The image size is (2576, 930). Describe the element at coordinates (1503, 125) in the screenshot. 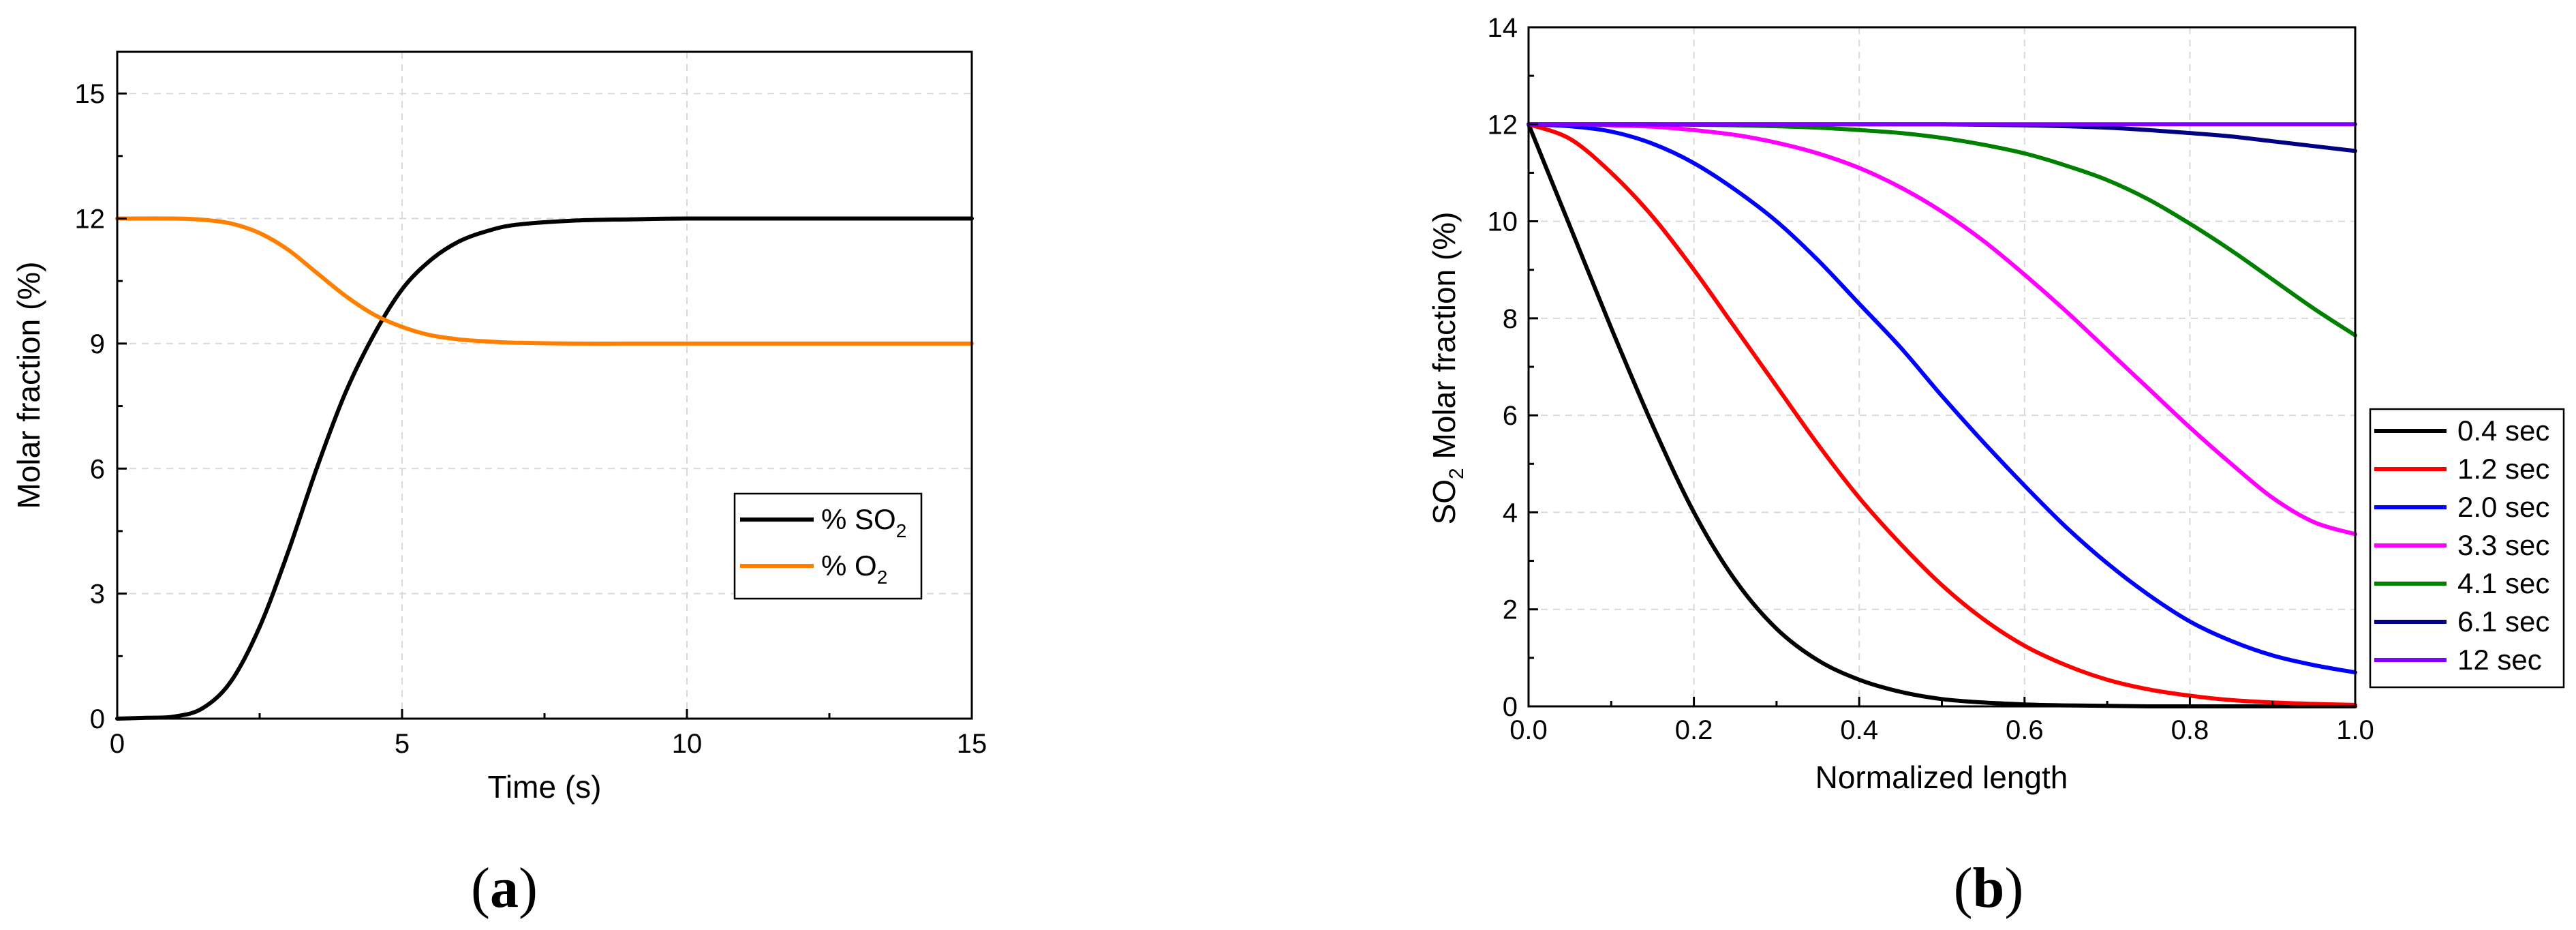

I see `chart-b-y-tick-label: 12` at that location.